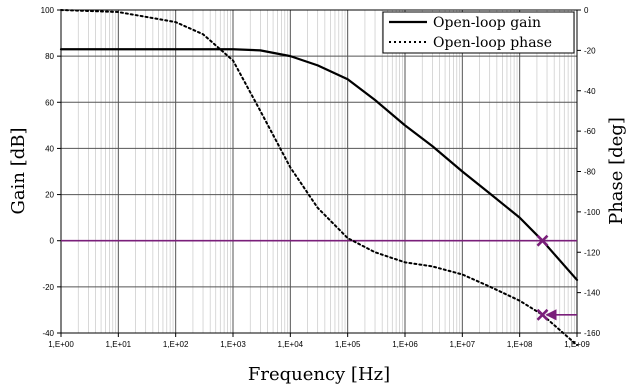  I want to click on y2-axis-ticks: 0 -20 -40 -60 -80 -100 -120 -140 -160, so click(589, 172).